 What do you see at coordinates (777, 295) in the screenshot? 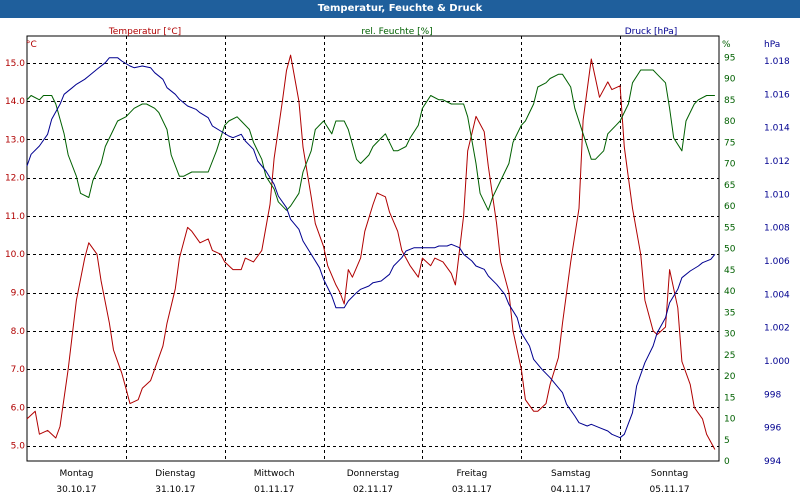
I see `pressure-tick-label: 1.004` at bounding box center [777, 295].